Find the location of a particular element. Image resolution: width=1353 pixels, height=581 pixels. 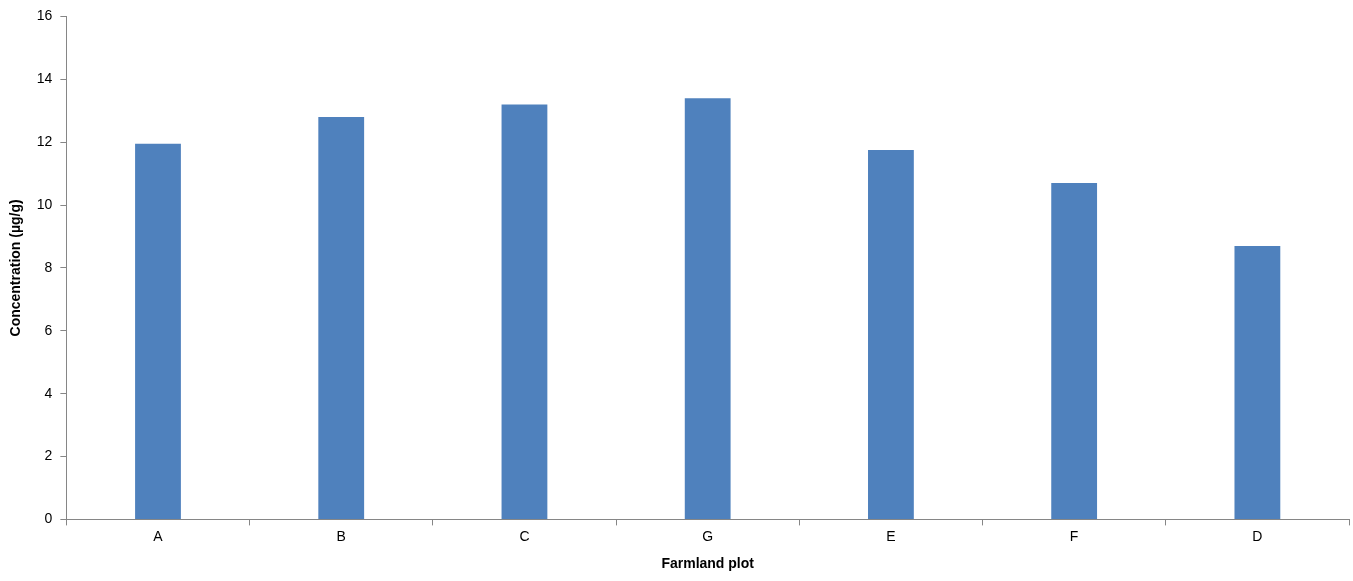

y-tick-label: 12 is located at coordinates (44, 141).